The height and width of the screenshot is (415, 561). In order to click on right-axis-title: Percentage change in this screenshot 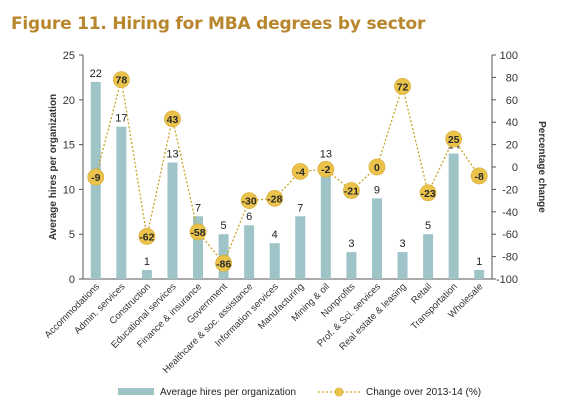, I will do `click(541, 167)`.